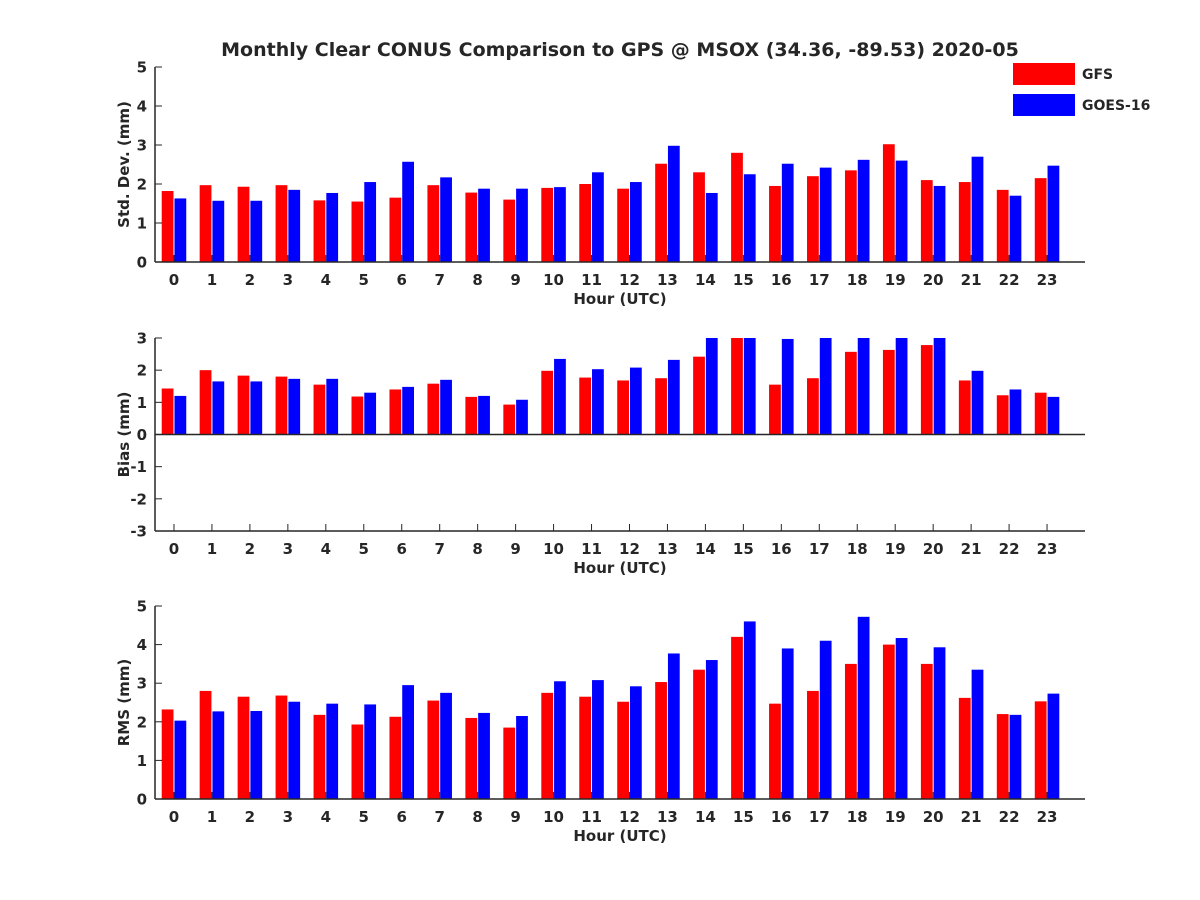 The height and width of the screenshot is (900, 1200). What do you see at coordinates (819, 817) in the screenshot?
I see `x-tick-label: 17` at bounding box center [819, 817].